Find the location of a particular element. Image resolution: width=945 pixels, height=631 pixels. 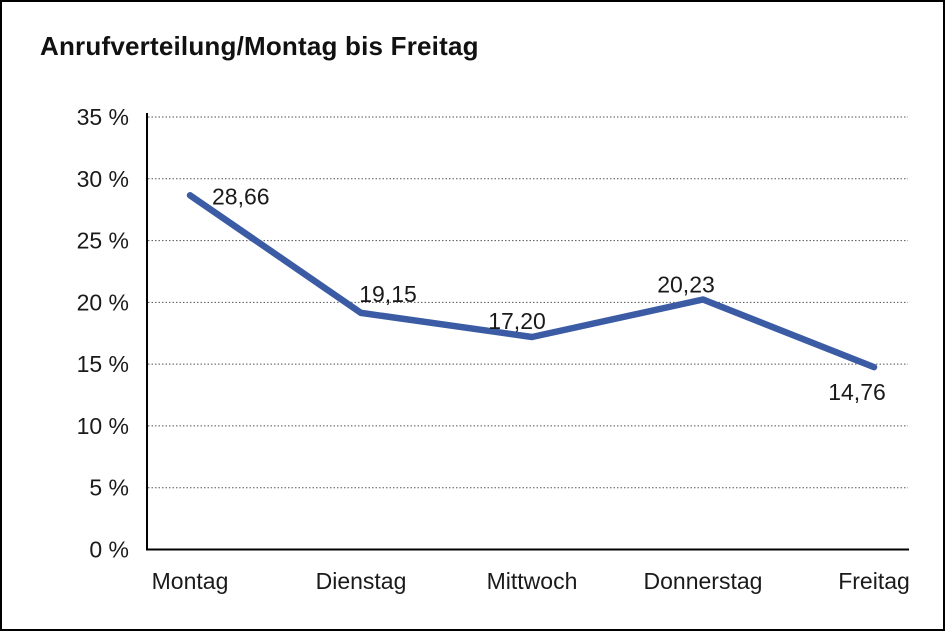

x-category-label: Dienstag is located at coordinates (361, 581).